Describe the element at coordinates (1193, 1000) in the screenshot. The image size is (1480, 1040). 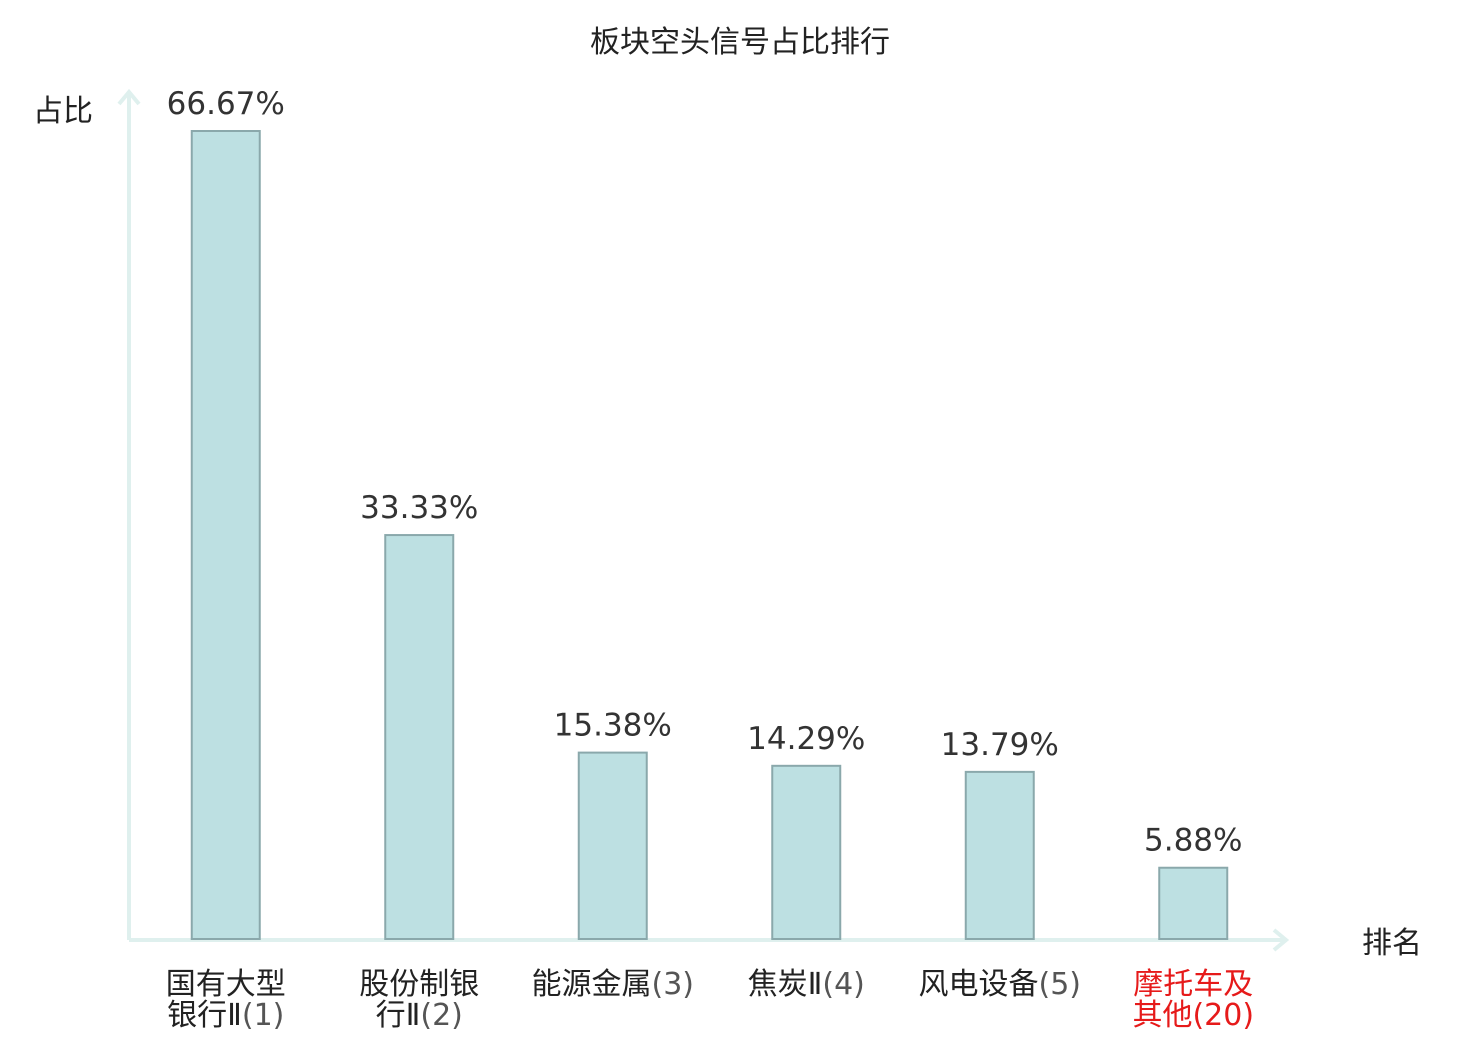
I see `category-label-6: 摩托车及其他(20)` at that location.